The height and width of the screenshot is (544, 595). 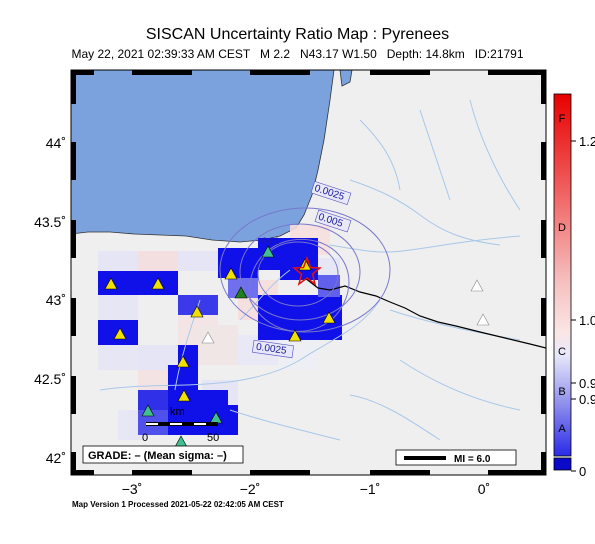 I want to click on colorbar-letter: D, so click(x=562, y=228).